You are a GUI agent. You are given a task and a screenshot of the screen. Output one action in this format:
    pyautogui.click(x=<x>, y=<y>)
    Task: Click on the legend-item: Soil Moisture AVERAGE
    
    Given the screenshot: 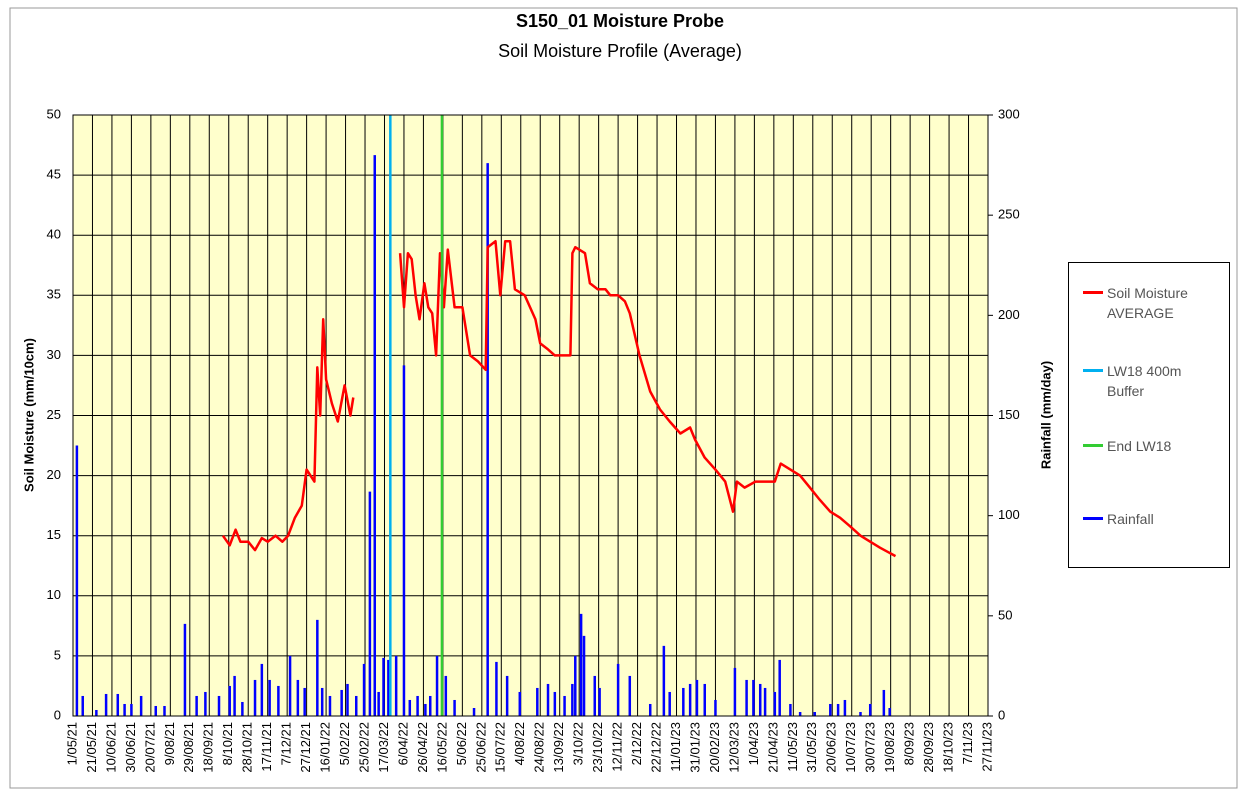 What is the action you would take?
    pyautogui.click(x=1148, y=303)
    